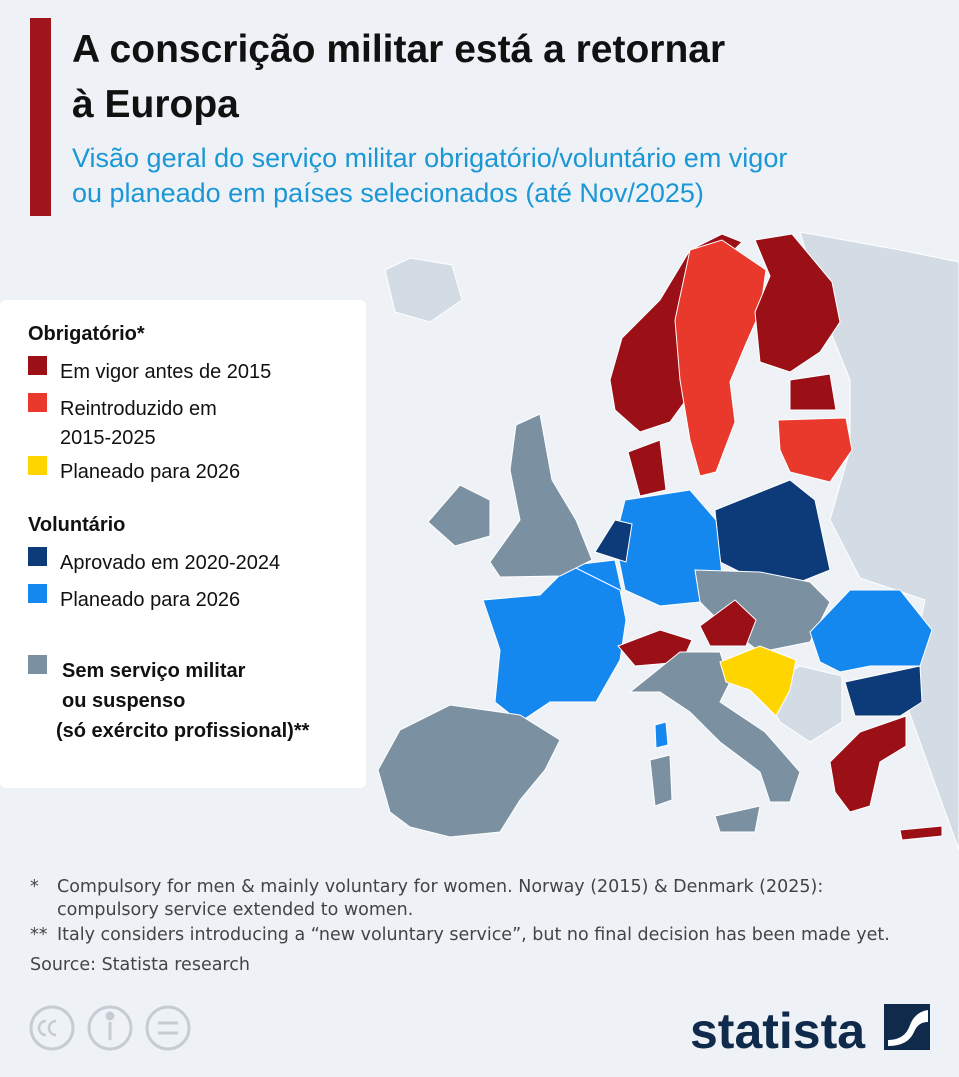 The height and width of the screenshot is (1077, 959). What do you see at coordinates (34, 887) in the screenshot?
I see `footnote-marker: *` at bounding box center [34, 887].